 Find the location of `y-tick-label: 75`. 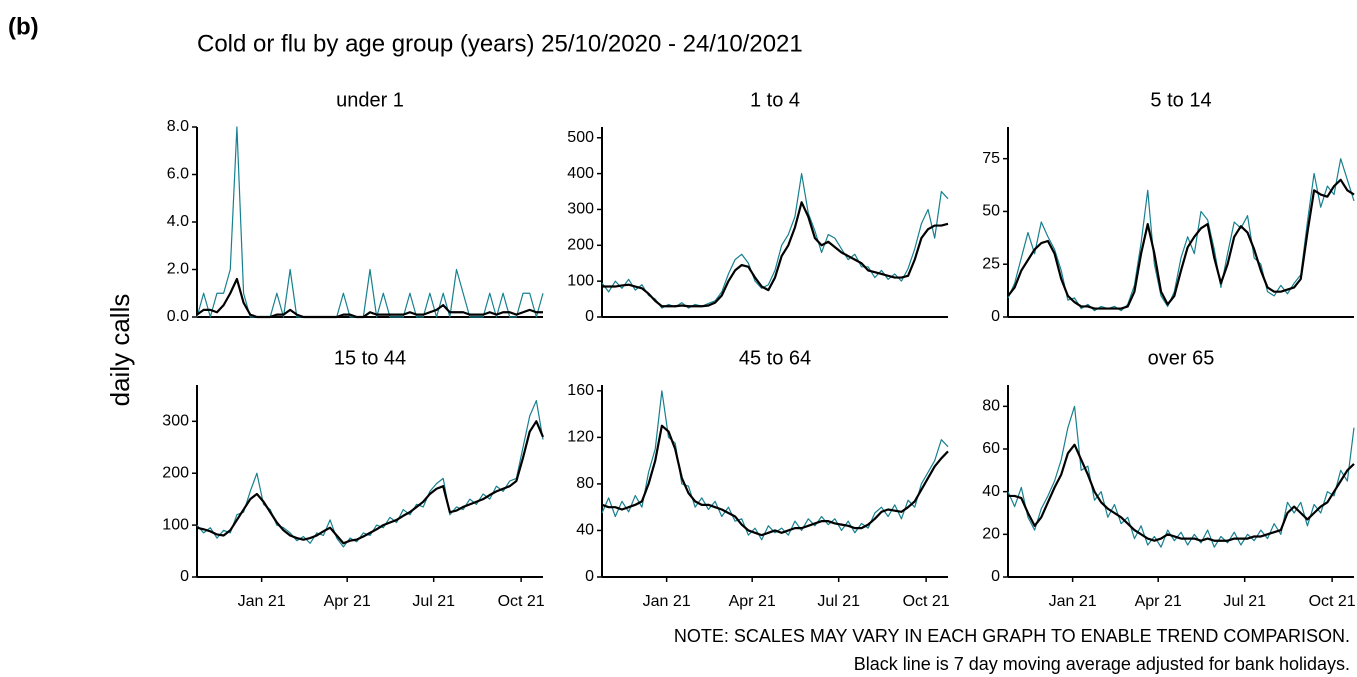

y-tick-label: 75 is located at coordinates (991, 158).